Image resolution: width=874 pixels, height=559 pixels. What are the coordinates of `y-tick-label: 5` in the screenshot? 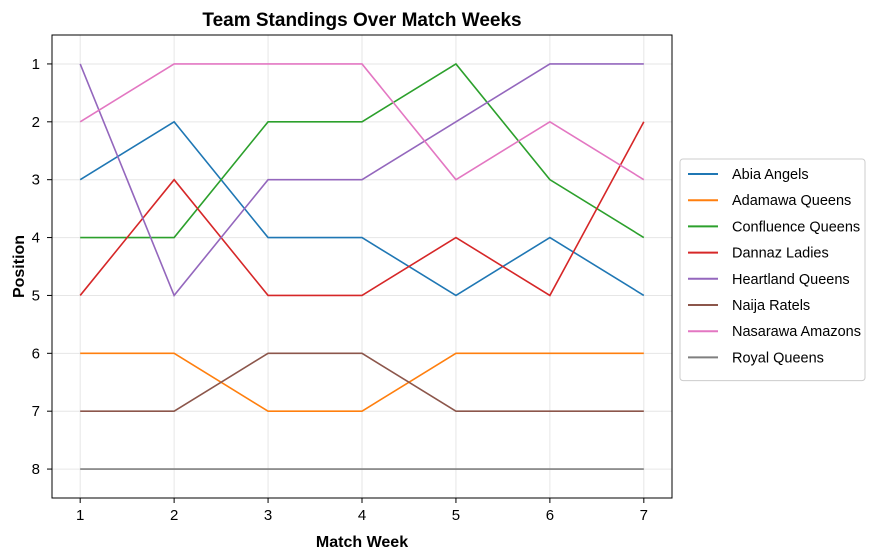 It's located at (36, 295).